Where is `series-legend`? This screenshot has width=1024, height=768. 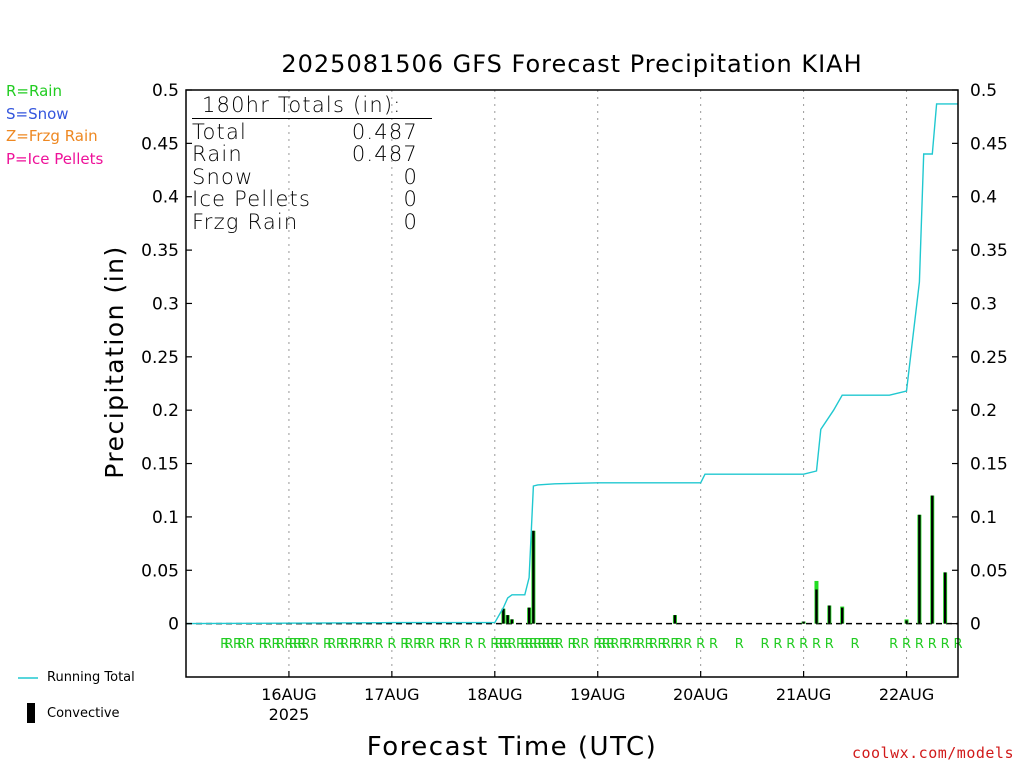 series-legend is located at coordinates (28, 700).